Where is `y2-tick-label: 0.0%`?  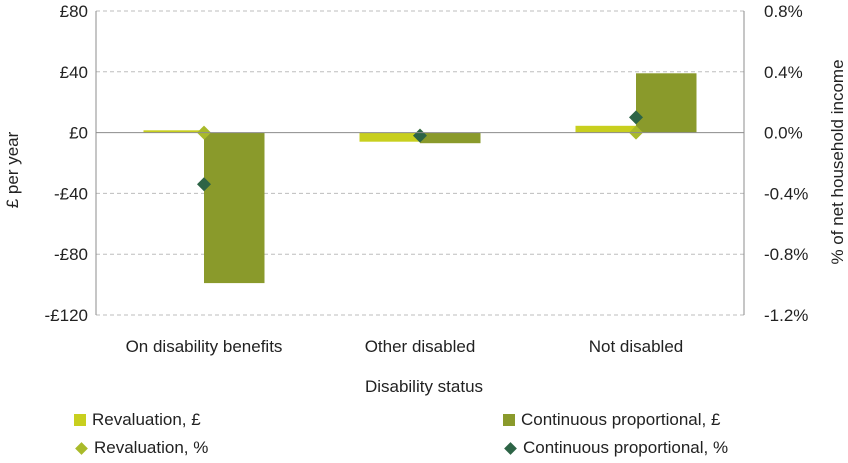
y2-tick-label: 0.0% is located at coordinates (783, 133).